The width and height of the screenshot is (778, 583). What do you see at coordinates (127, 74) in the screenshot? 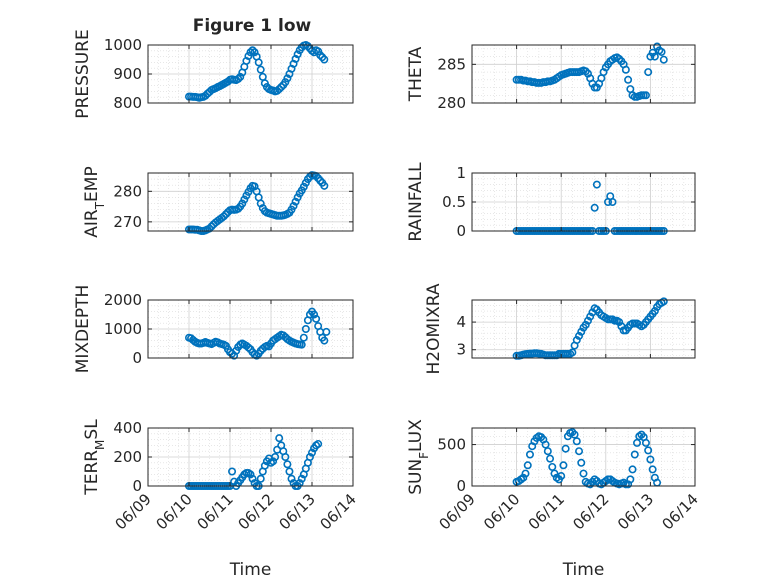
I see `y-tick-label: 900` at bounding box center [127, 74].